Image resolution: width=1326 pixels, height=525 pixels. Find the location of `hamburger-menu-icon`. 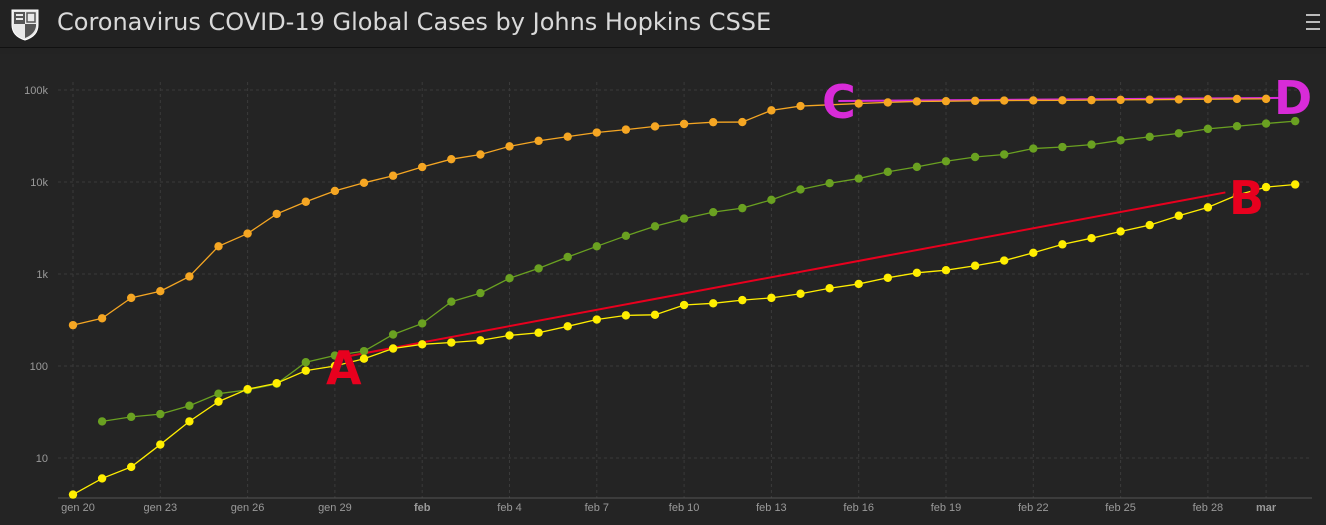

hamburger-menu-icon is located at coordinates (1316, 24).